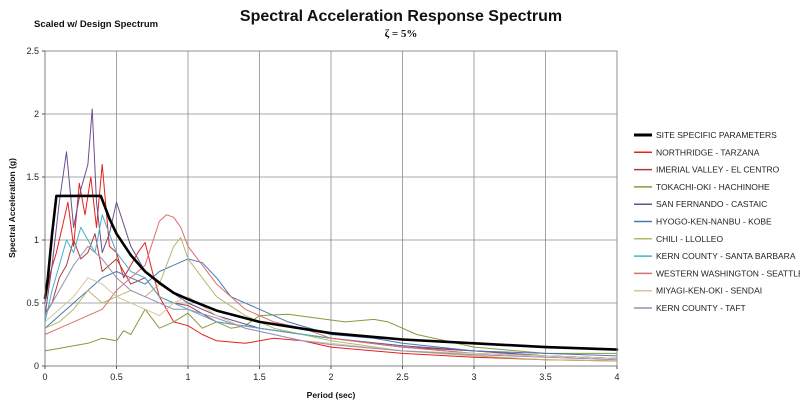  I want to click on legend-item: WESTERN WASHINGTON - SEATTLE, so click(717, 273).